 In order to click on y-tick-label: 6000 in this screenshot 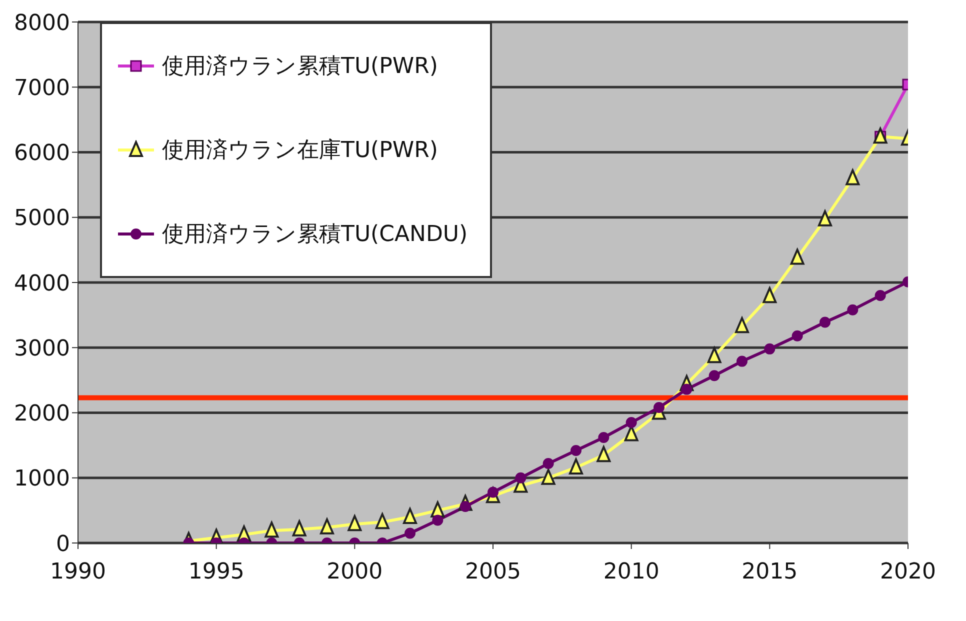, I will do `click(42, 153)`.